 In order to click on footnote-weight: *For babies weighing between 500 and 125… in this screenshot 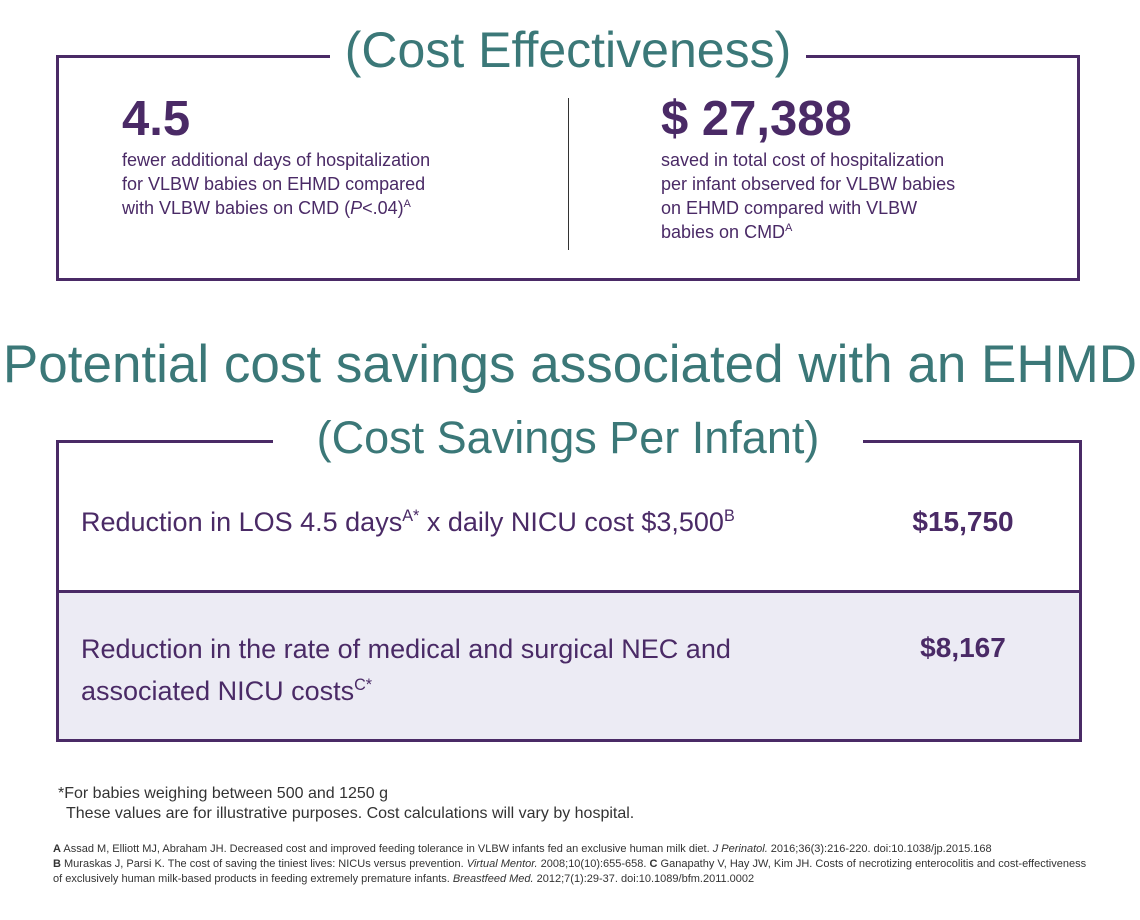, I will do `click(223, 793)`.